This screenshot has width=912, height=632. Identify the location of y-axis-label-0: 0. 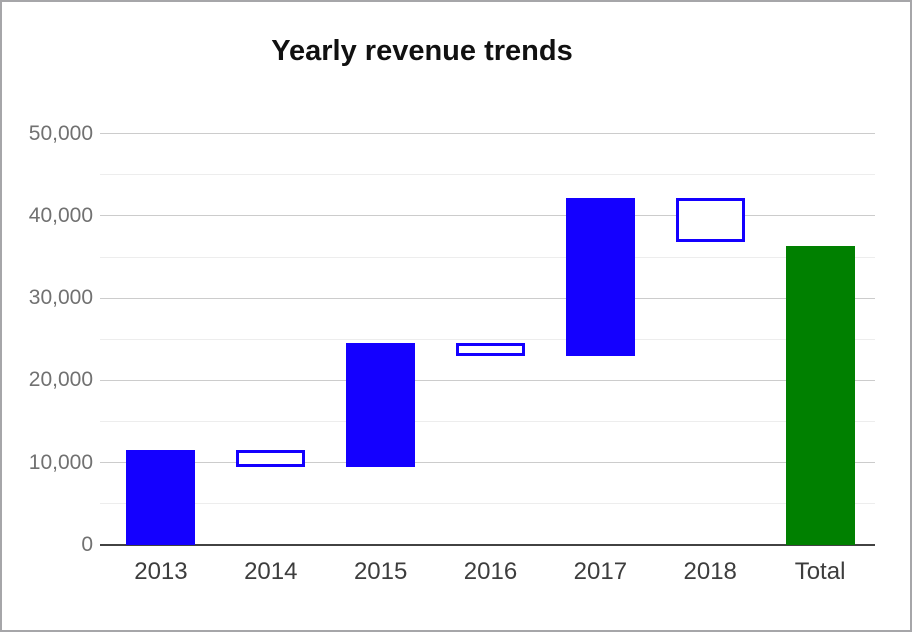
(87, 544).